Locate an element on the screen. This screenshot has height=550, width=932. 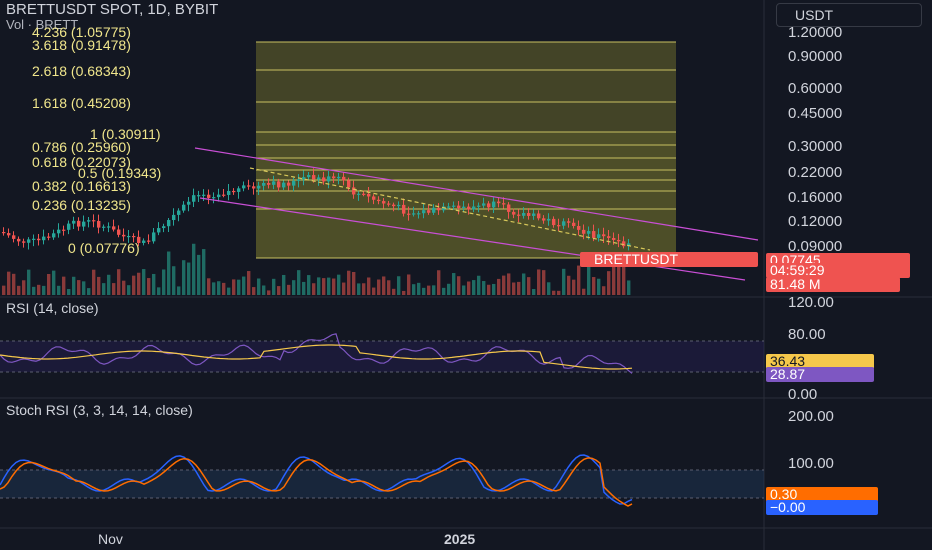
chart-title: BRETTUSDT SPOT, 1D, BYBIT is located at coordinates (112, 9).